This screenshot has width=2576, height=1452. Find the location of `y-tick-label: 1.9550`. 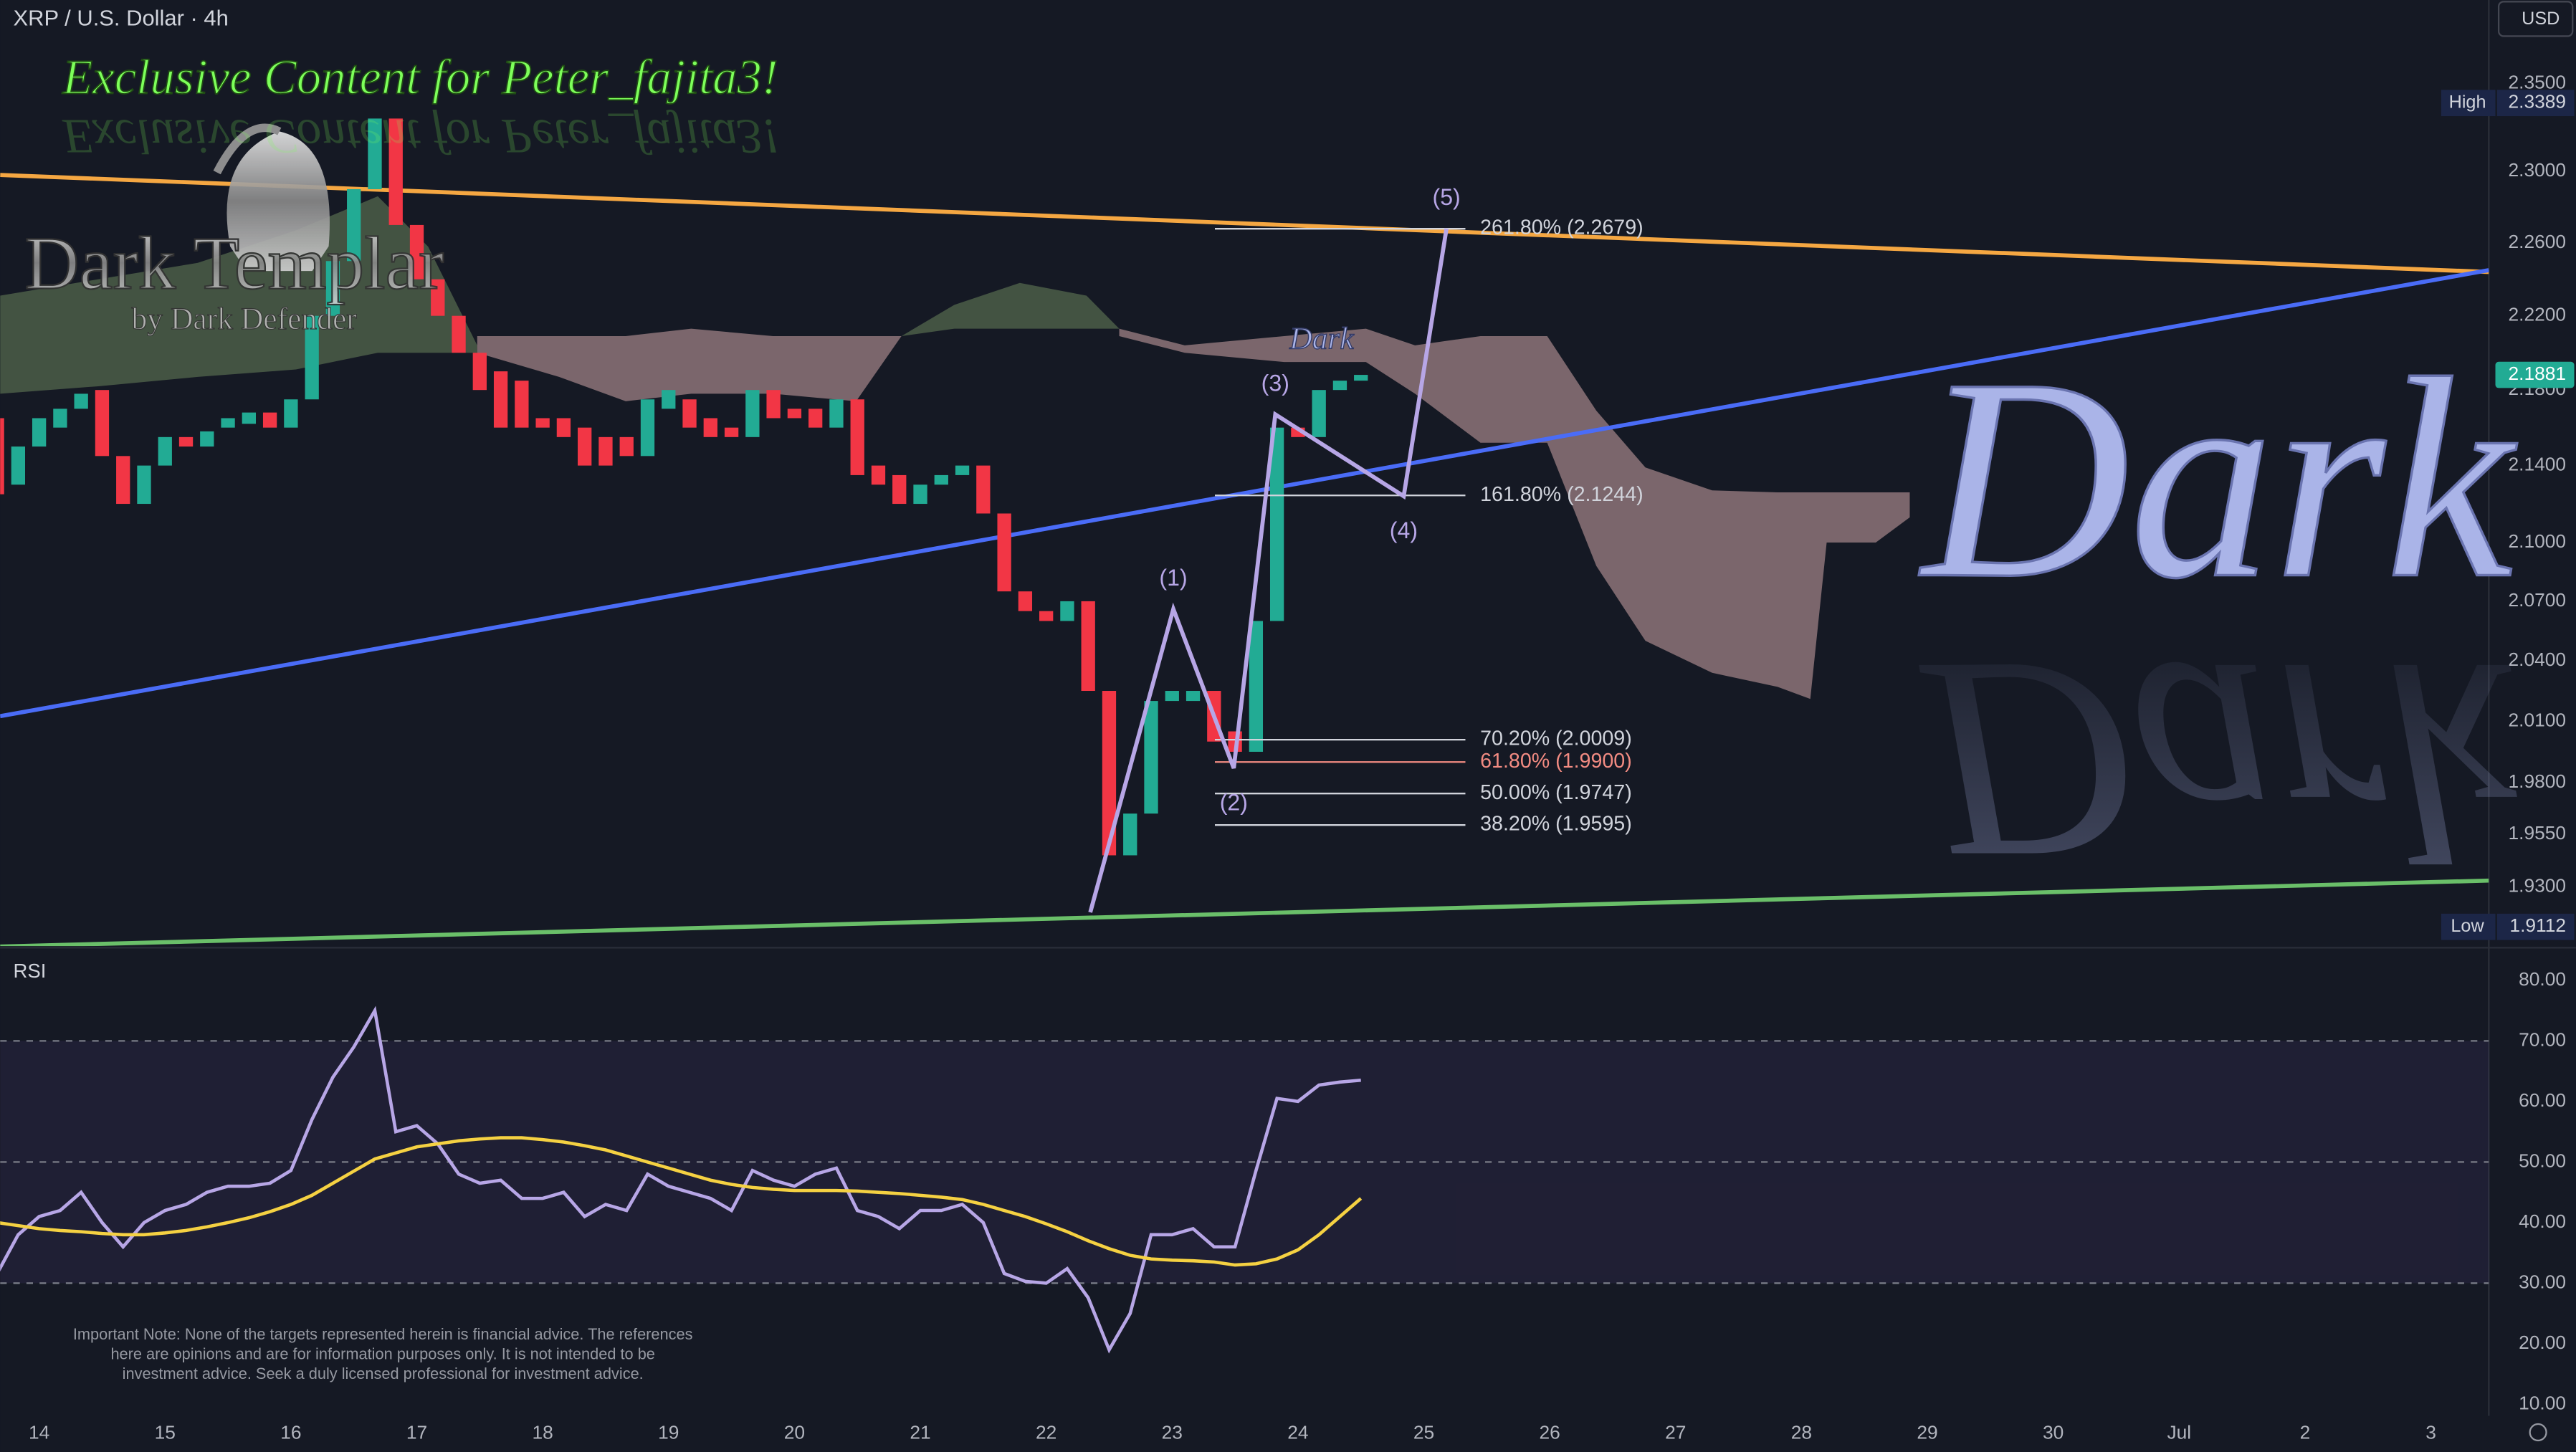

y-tick-label: 1.9550 is located at coordinates (2537, 833).